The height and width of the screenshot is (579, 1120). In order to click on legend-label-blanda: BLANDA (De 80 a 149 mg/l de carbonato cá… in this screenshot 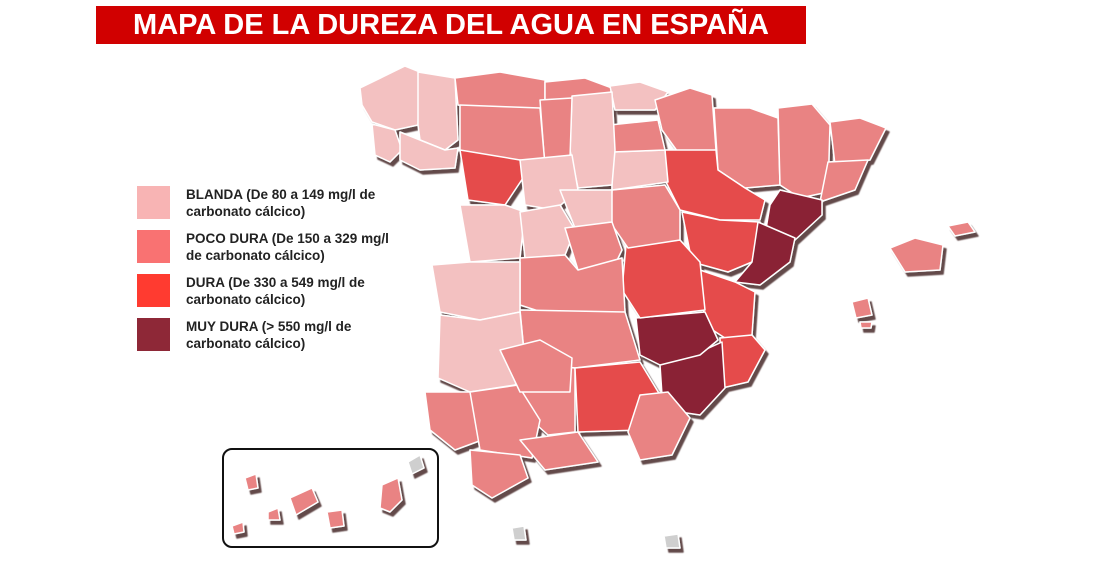, I will do `click(281, 203)`.